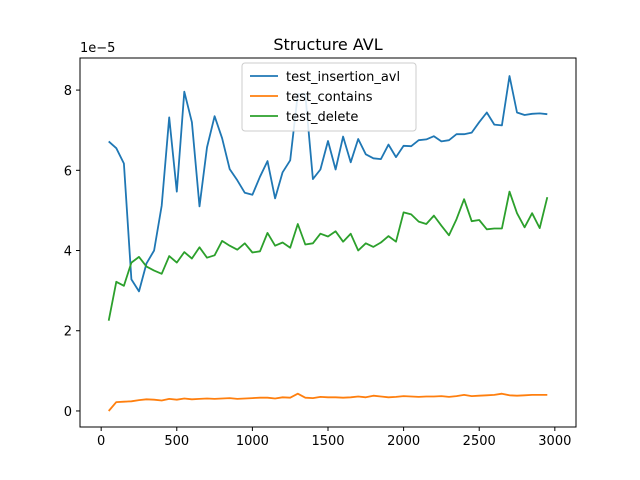 Image resolution: width=640 pixels, height=480 pixels. Describe the element at coordinates (328, 402) in the screenshot. I see `series-line-test_contains` at that location.